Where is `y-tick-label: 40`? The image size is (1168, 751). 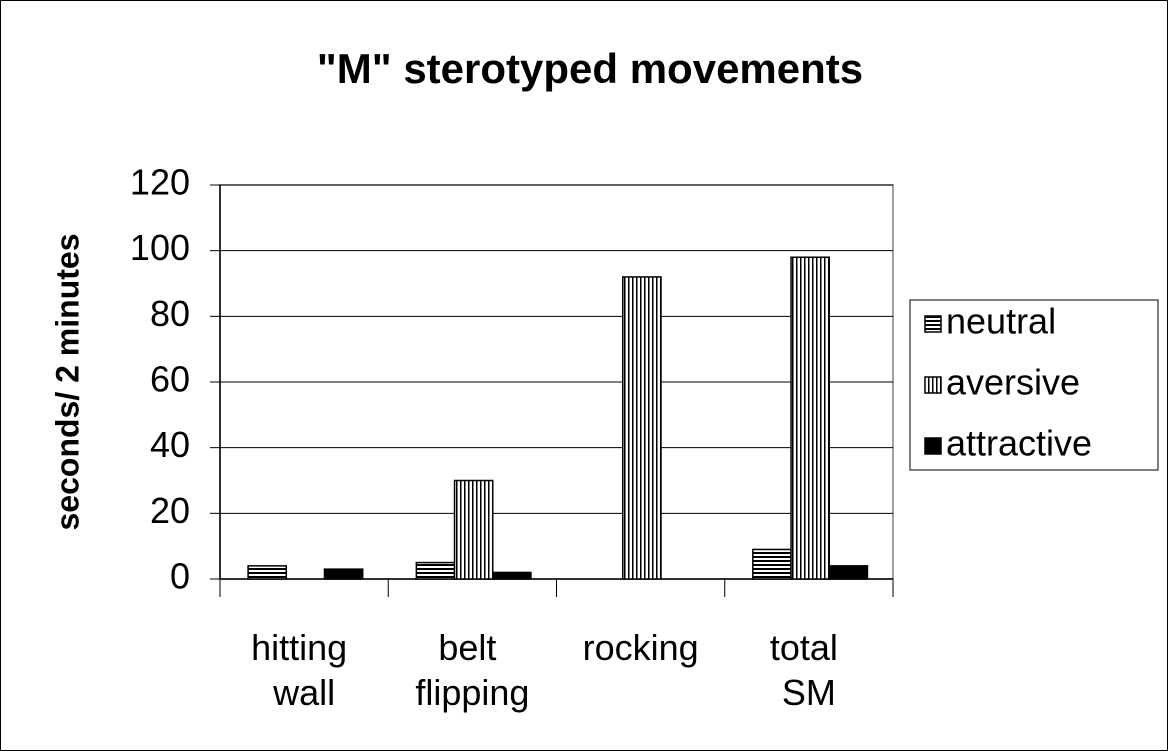
y-tick-label: 40 is located at coordinates (170, 444).